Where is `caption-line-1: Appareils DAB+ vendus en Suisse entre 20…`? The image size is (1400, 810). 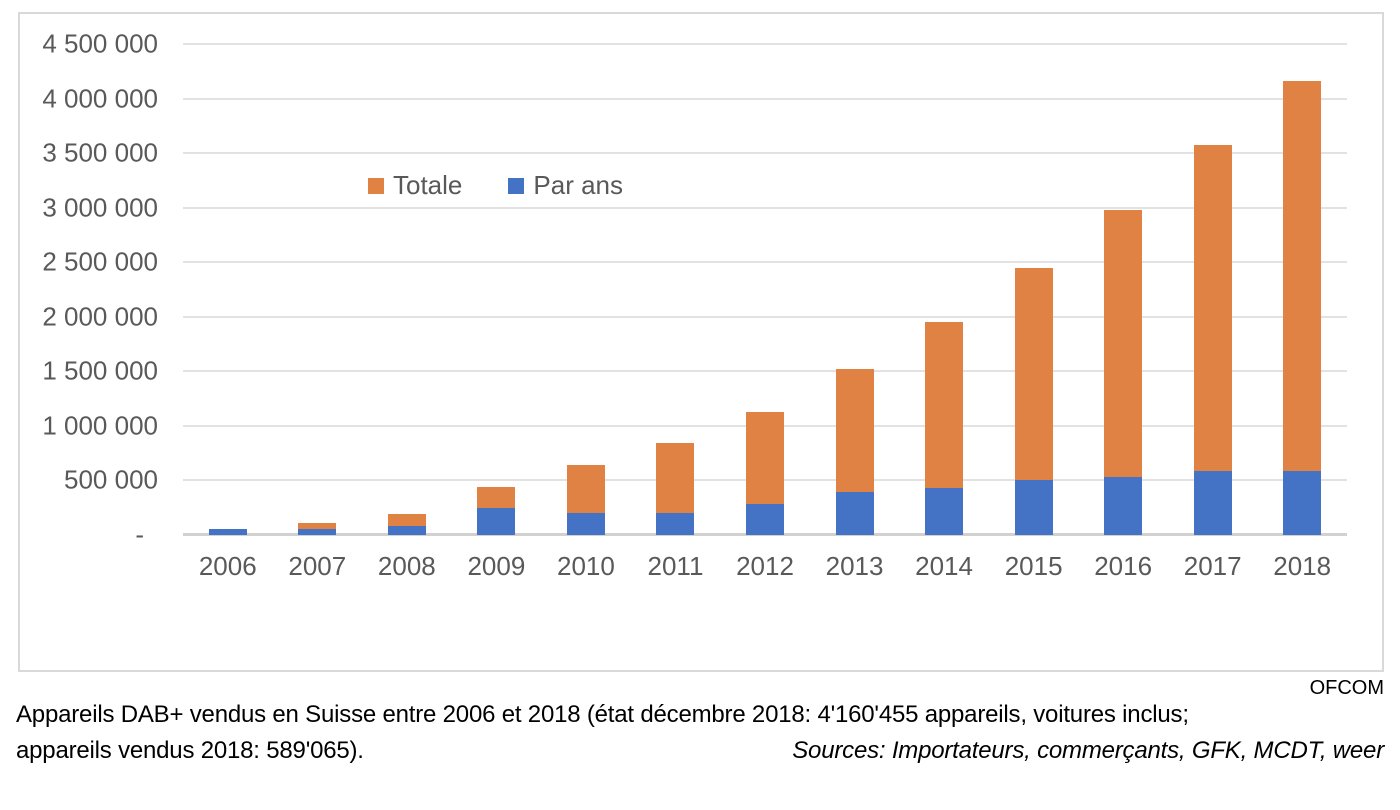
caption-line-1: Appareils DAB+ vendus en Suisse entre 20… is located at coordinates (602, 714).